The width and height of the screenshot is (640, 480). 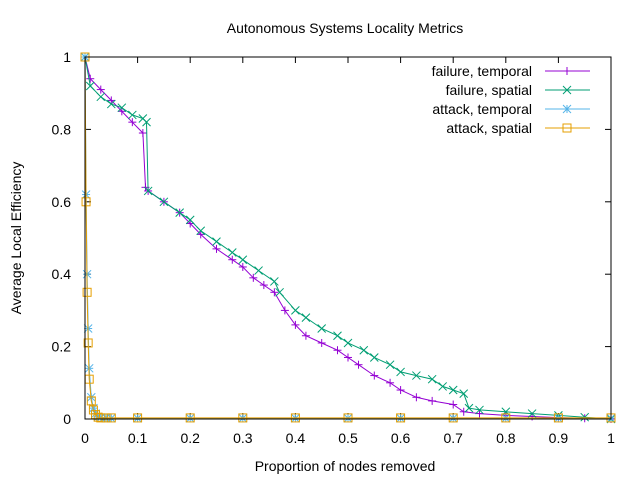 What do you see at coordinates (559, 438) in the screenshot?
I see `x-tick-label: 0.9` at bounding box center [559, 438].